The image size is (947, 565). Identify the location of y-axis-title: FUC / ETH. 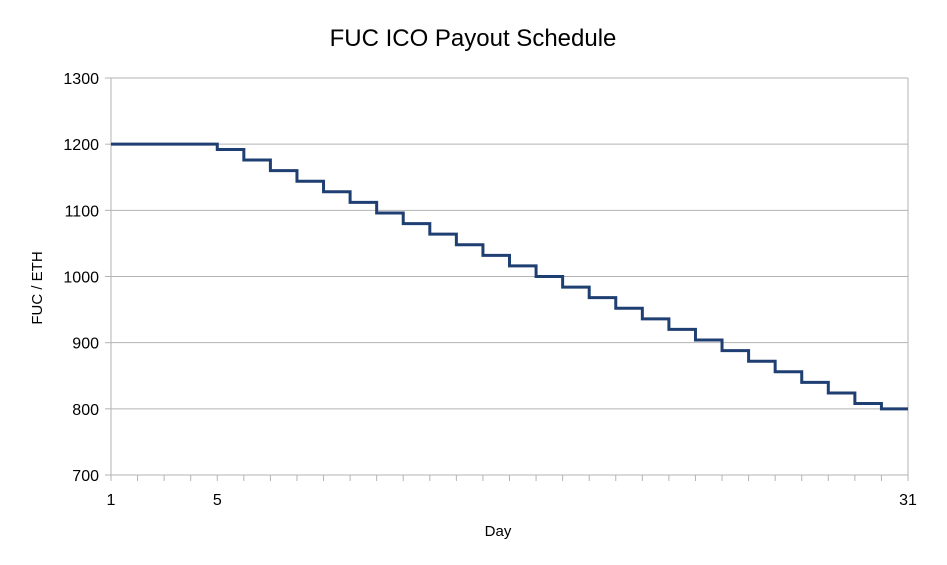
(37, 287).